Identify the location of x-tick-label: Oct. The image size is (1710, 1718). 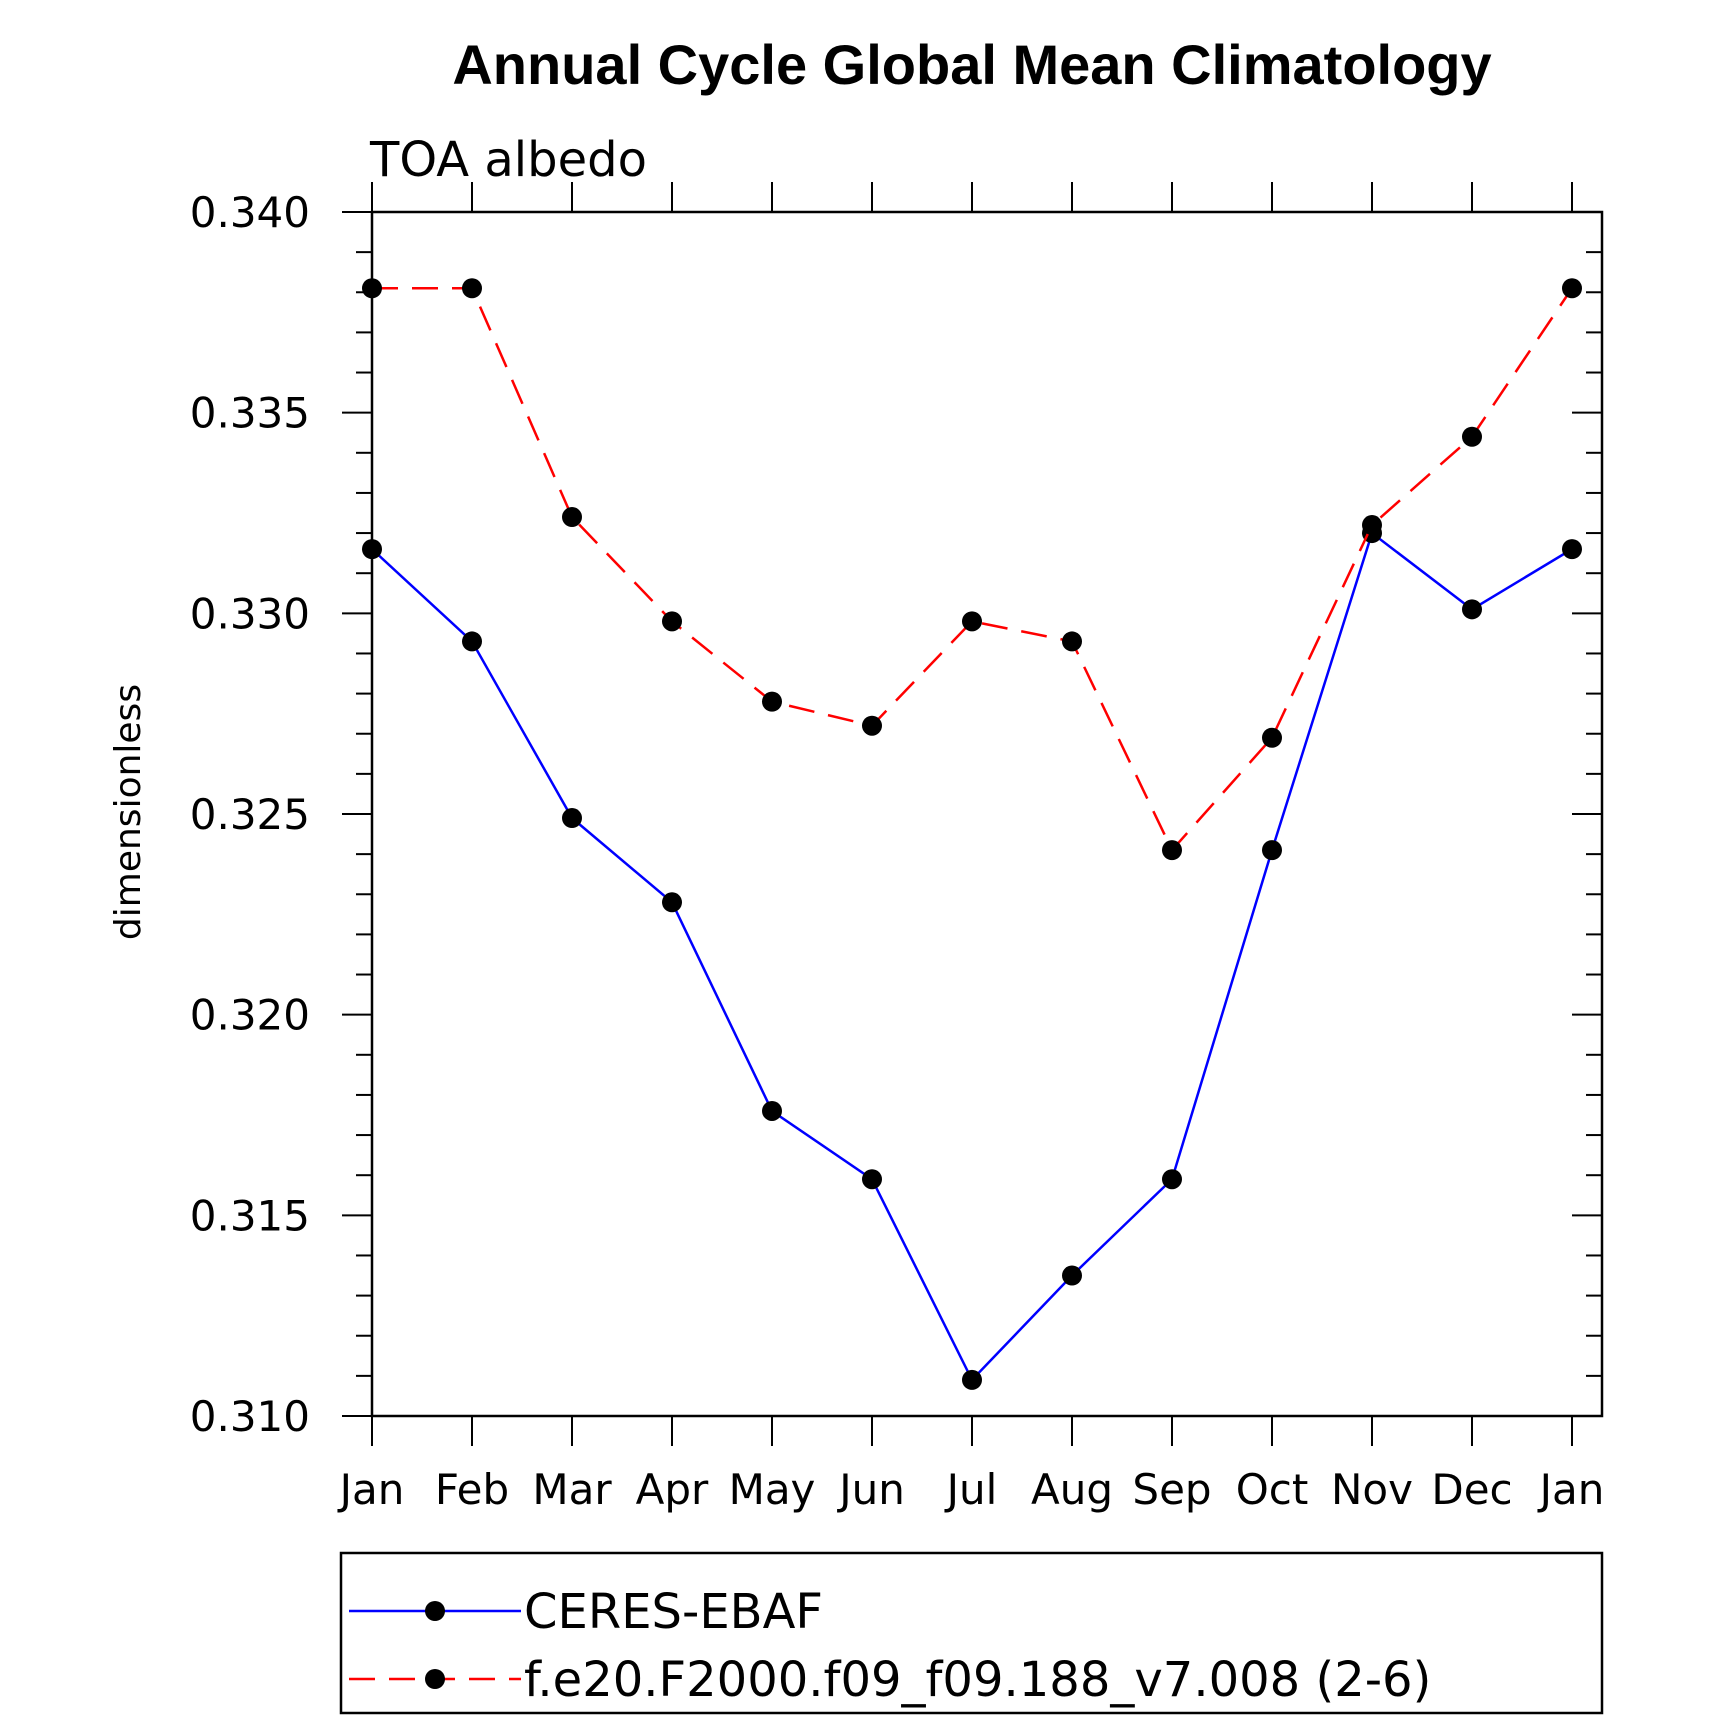
(1272, 1489).